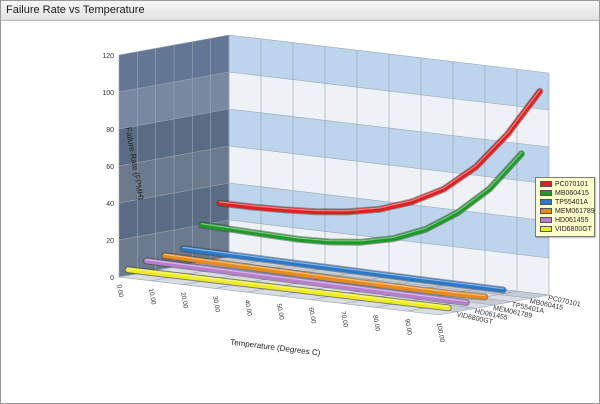  I want to click on x-tick-label: 60.00, so click(312, 316).